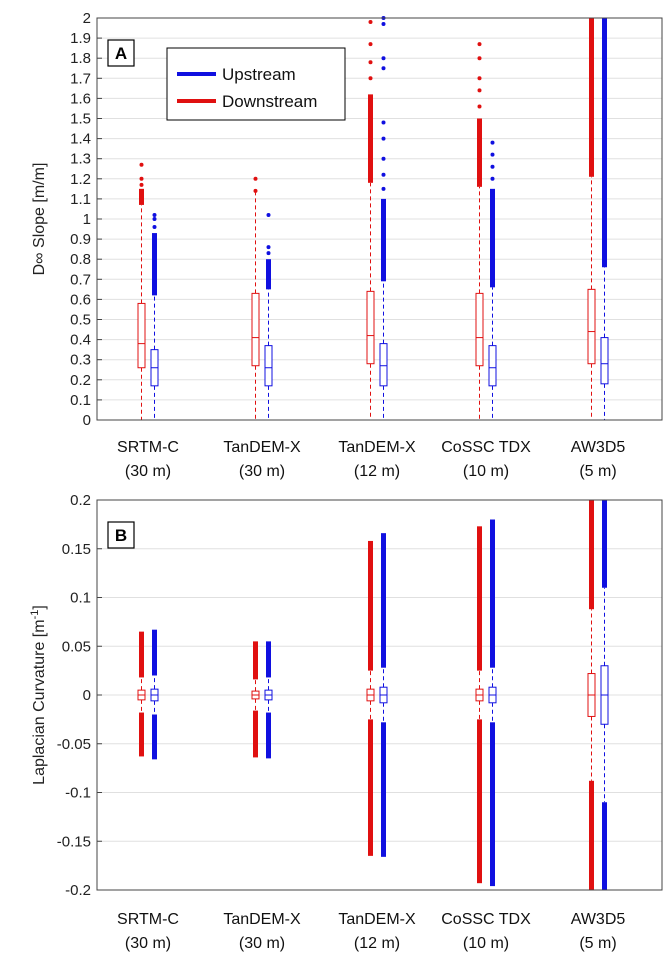 The height and width of the screenshot is (954, 664). What do you see at coordinates (597, 471) in the screenshot?
I see `category-resolution-label: (5 m)` at bounding box center [597, 471].